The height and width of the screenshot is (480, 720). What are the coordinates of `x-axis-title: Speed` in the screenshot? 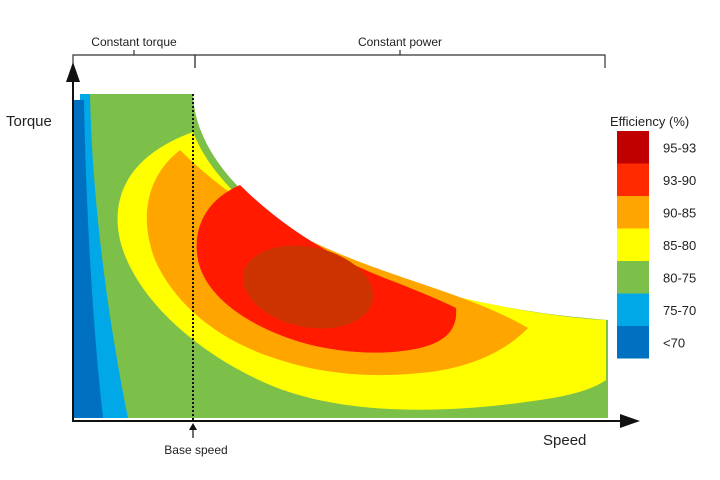 It's located at (564, 440).